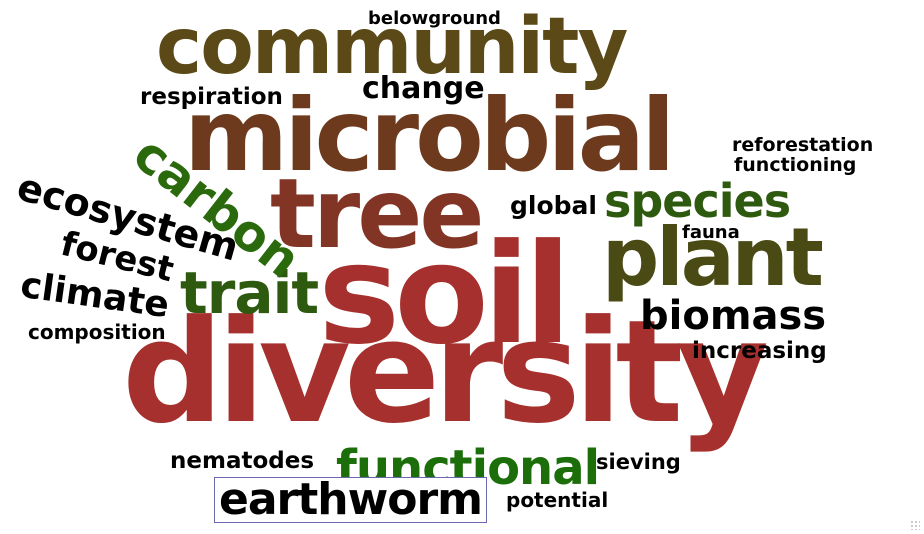 The image size is (924, 534). I want to click on word-respiration: respiration, so click(211, 97).